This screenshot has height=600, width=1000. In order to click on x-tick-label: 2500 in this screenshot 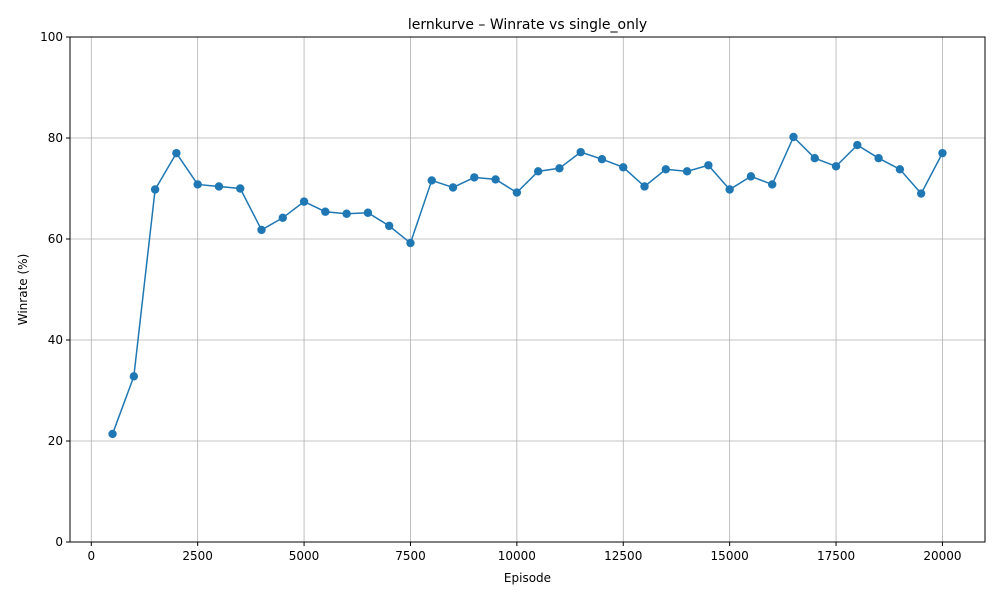, I will do `click(197, 556)`.